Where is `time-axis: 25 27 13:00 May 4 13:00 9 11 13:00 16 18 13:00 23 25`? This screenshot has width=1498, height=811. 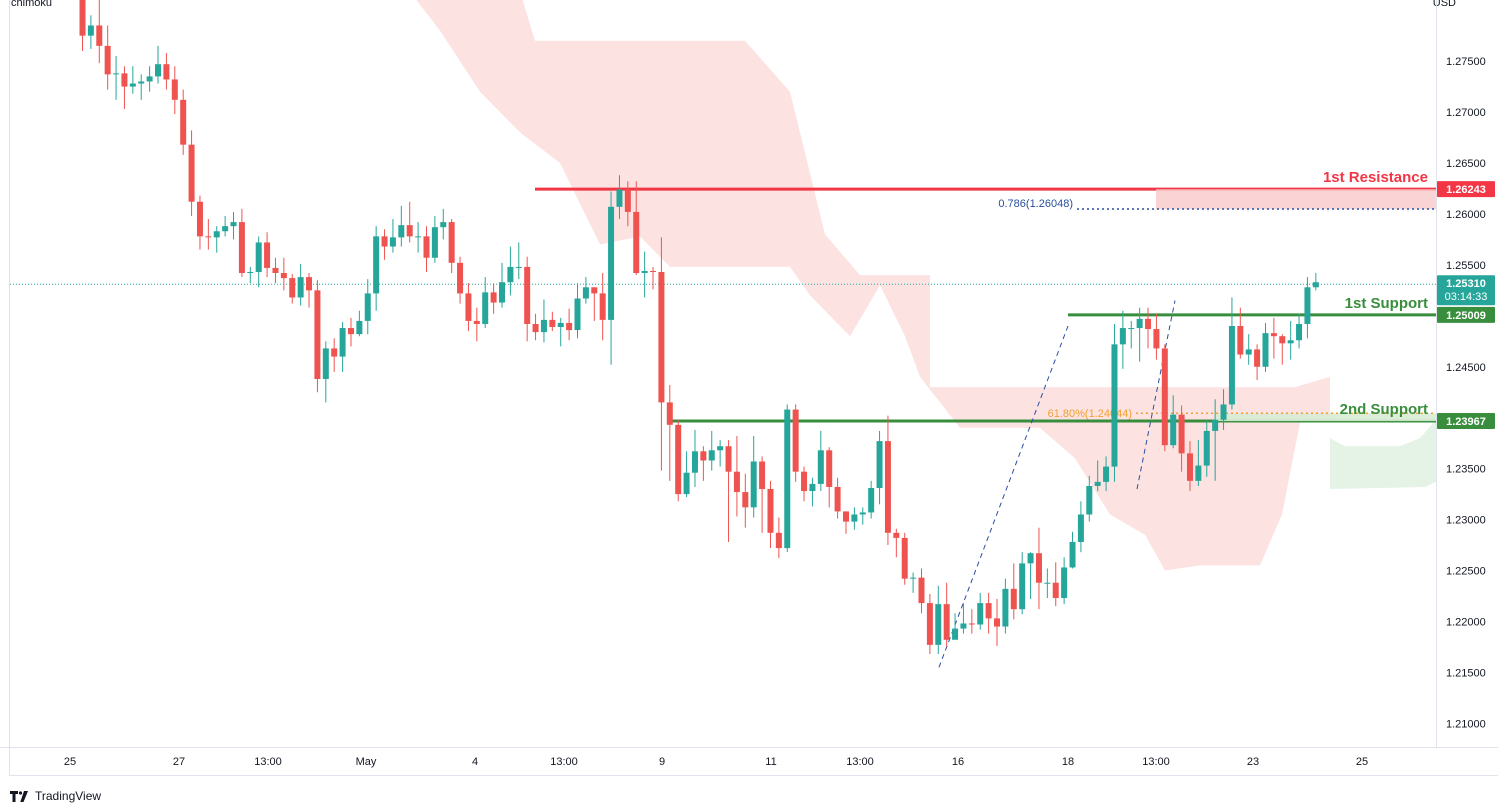
time-axis: 25 27 13:00 May 4 13:00 9 11 13:00 16 18 13:00 23 25 is located at coordinates (716, 762).